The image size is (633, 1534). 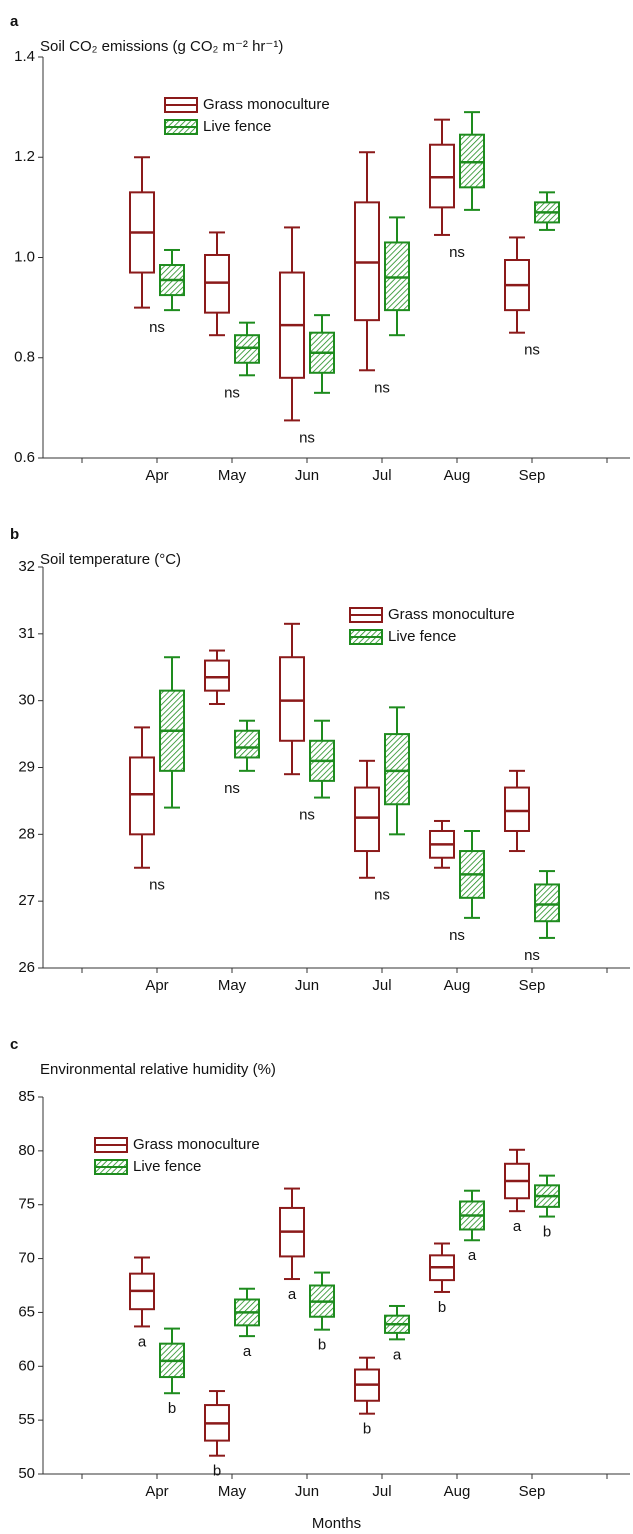 I want to click on axis-title: Soil CO₂ emissions (g CO₂ m⁻² hr⁻¹), so click(x=161, y=46).